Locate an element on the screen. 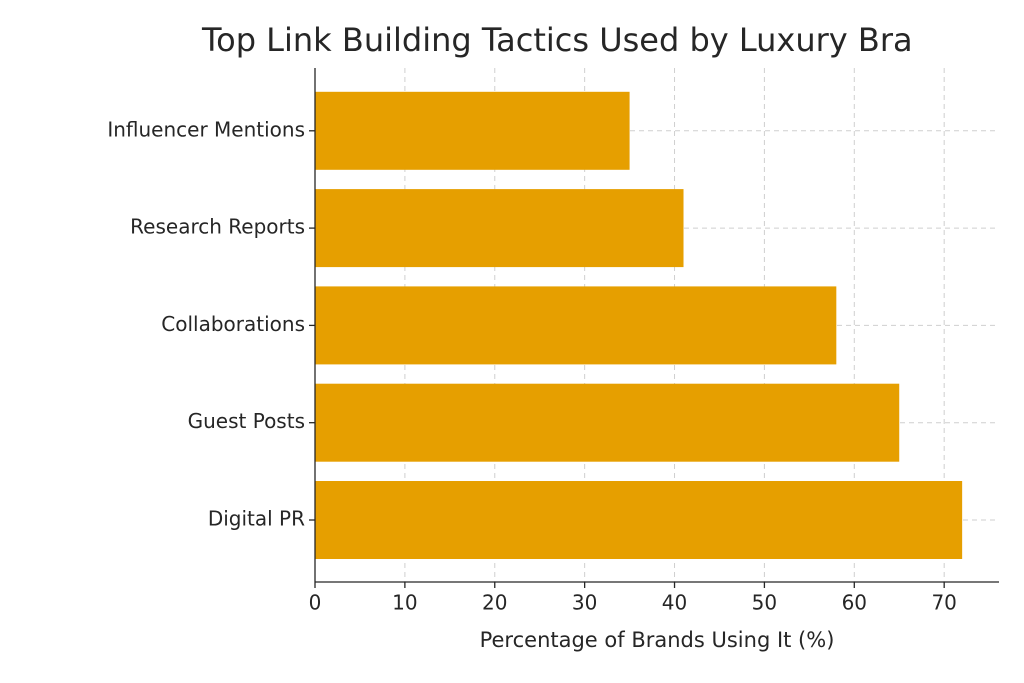 This screenshot has width=1024, height=683. y-tick-label: Research Reports is located at coordinates (217, 227).